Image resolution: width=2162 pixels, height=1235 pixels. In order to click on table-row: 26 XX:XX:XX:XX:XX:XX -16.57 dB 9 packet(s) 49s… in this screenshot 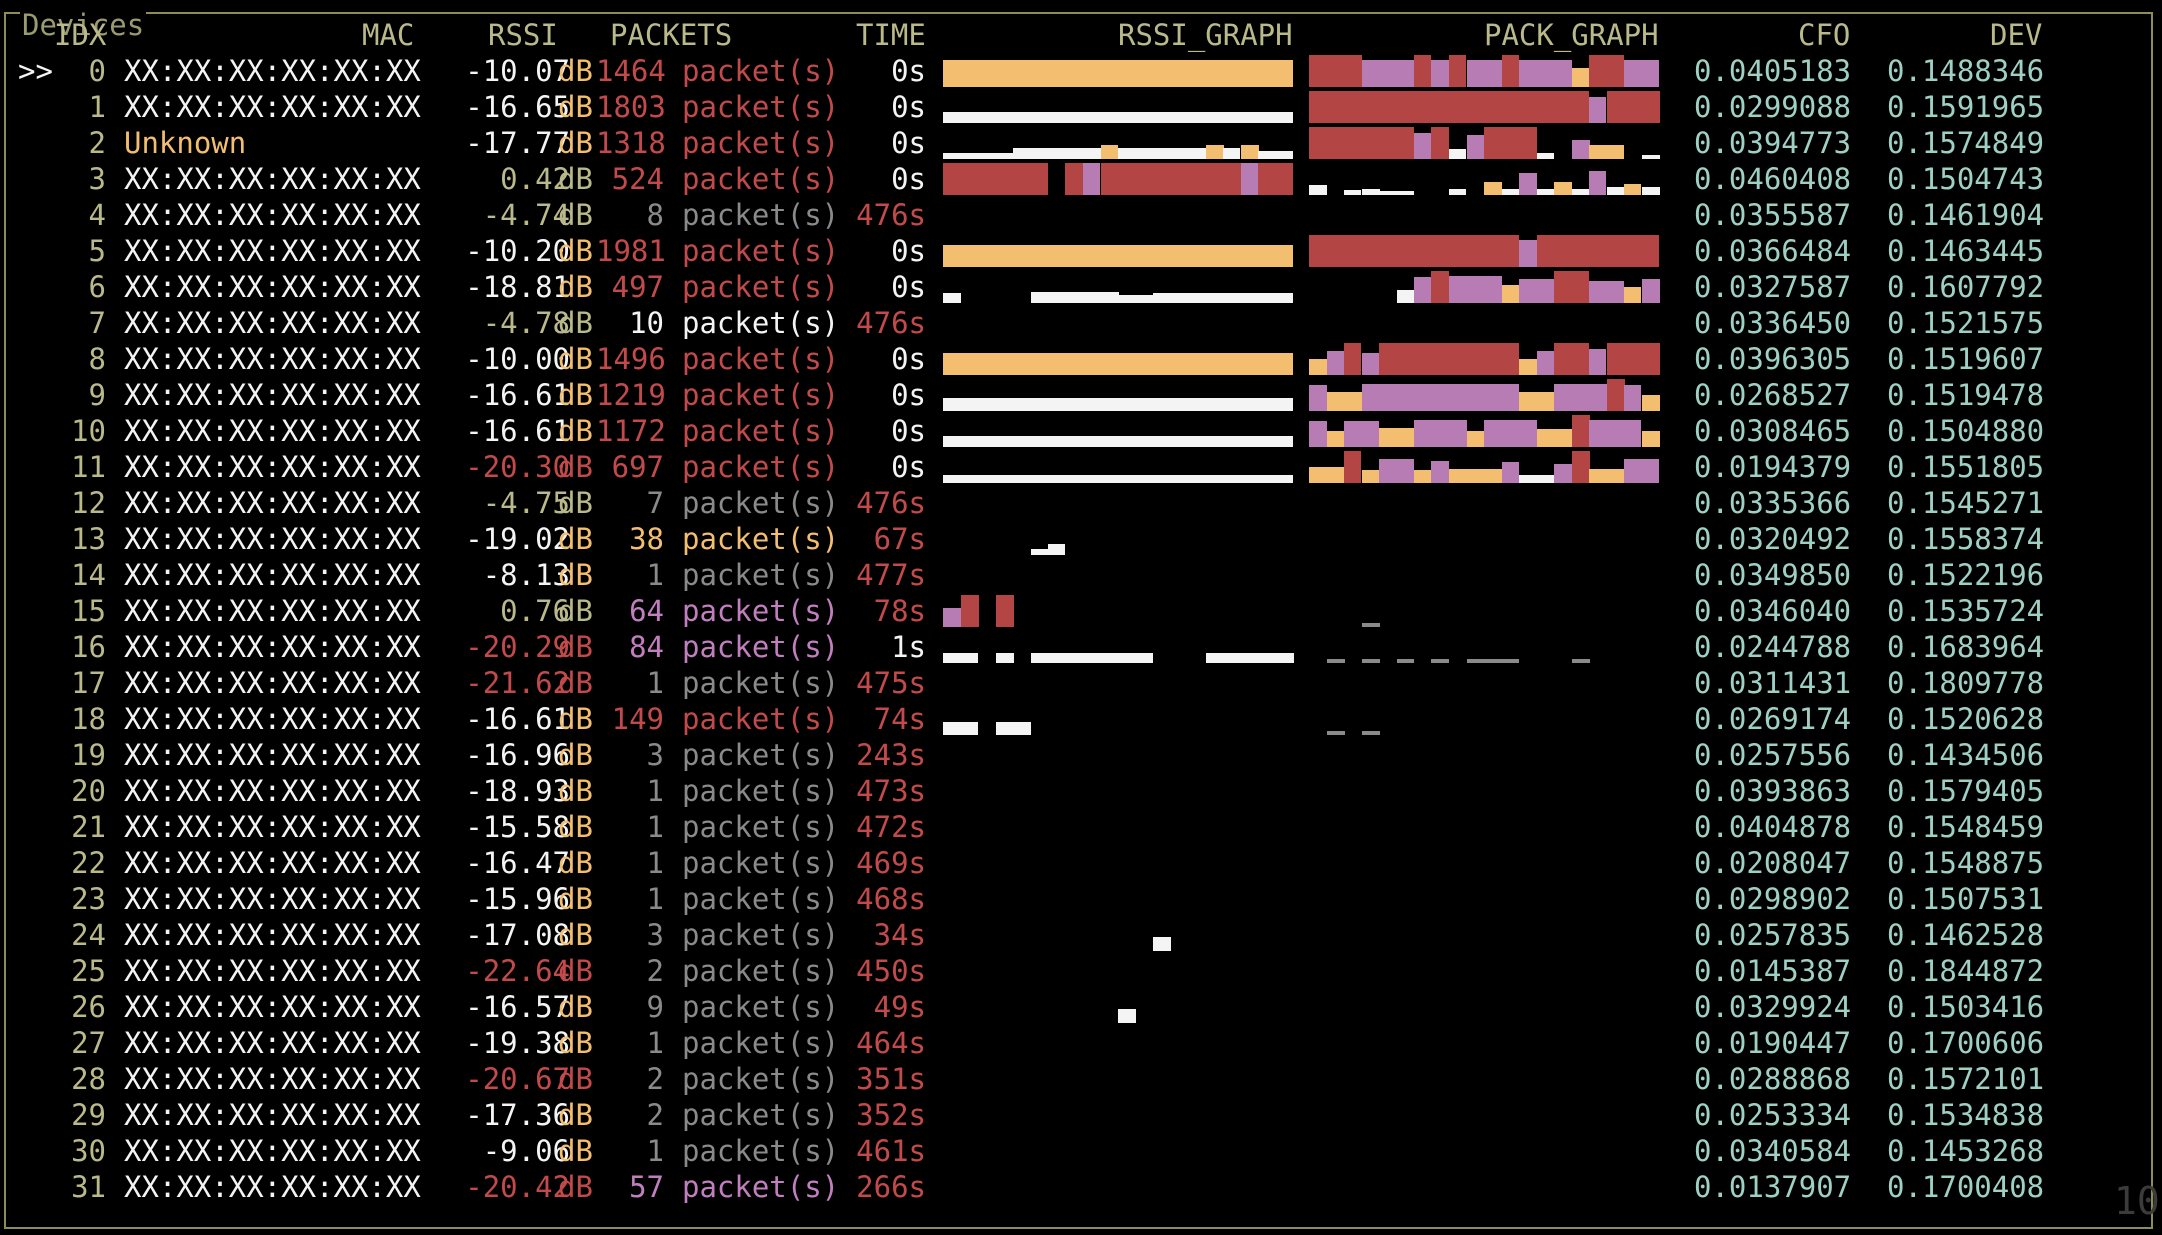, I will do `click(1081, 1007)`.